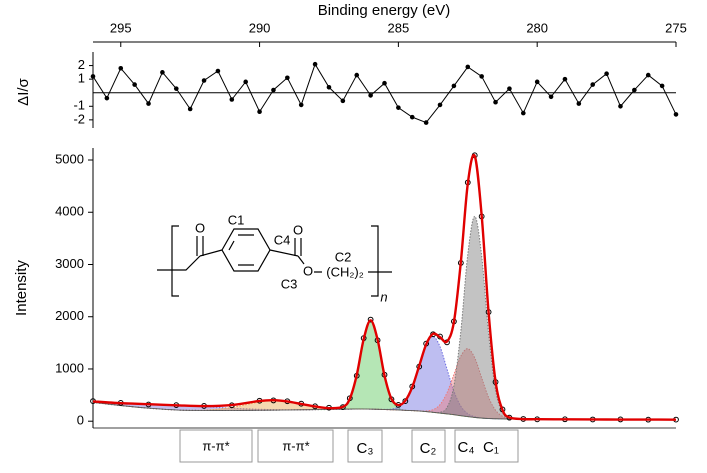 Image resolution: width=707 pixels, height=473 pixels. What do you see at coordinates (383, 296) in the screenshot?
I see `repeat-label: n` at bounding box center [383, 296].